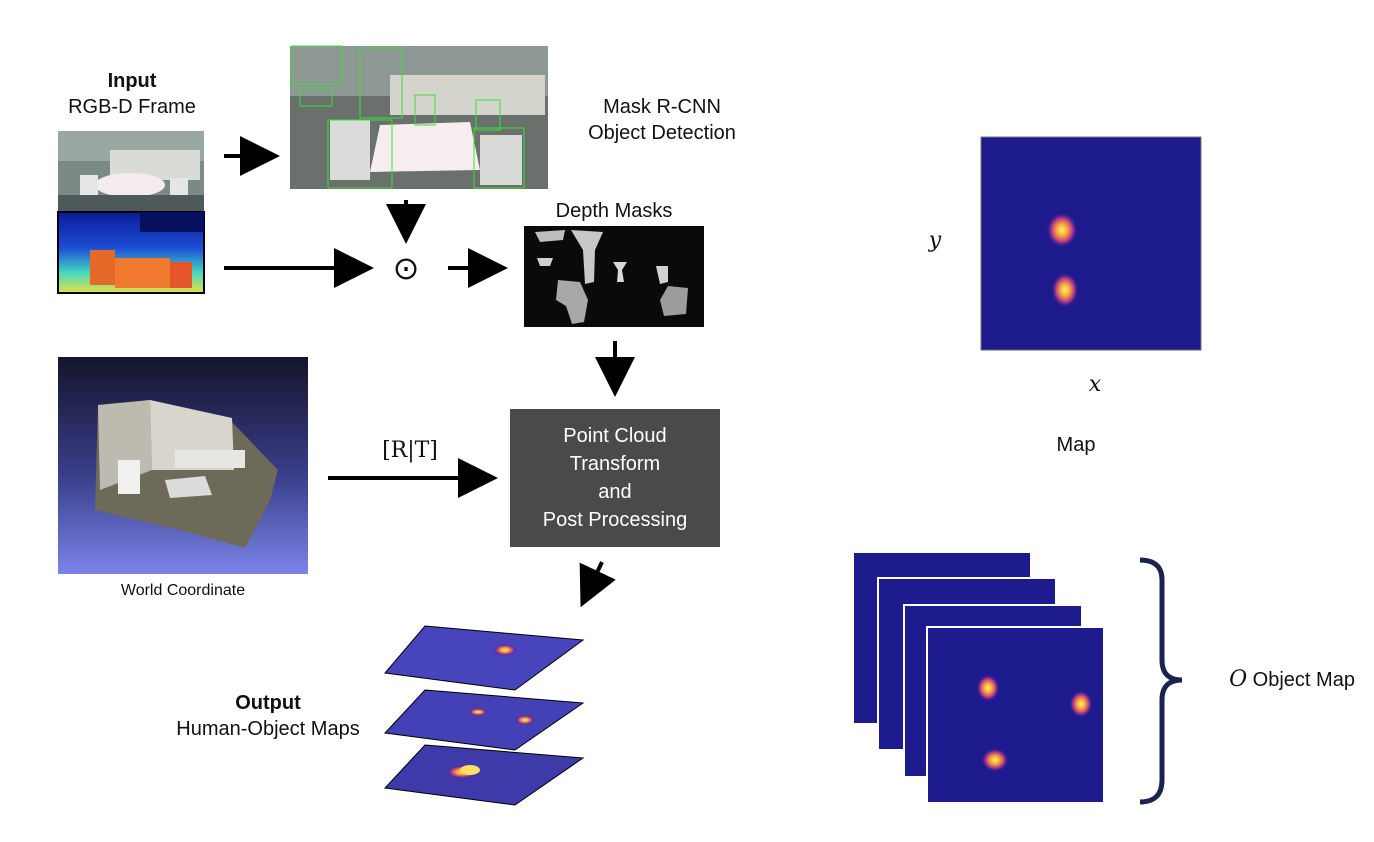 The width and height of the screenshot is (1374, 842). Describe the element at coordinates (183, 590) in the screenshot. I see `world-coordinate-label: World Coordinate` at that location.